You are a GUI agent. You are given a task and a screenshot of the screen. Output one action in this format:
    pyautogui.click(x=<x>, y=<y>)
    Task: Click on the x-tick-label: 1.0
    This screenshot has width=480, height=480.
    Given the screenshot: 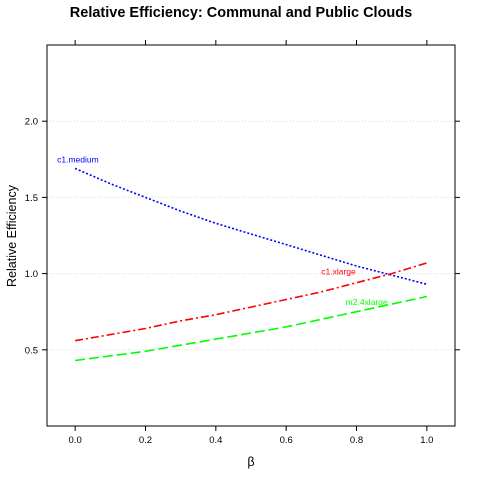 What is the action you would take?
    pyautogui.click(x=426, y=440)
    